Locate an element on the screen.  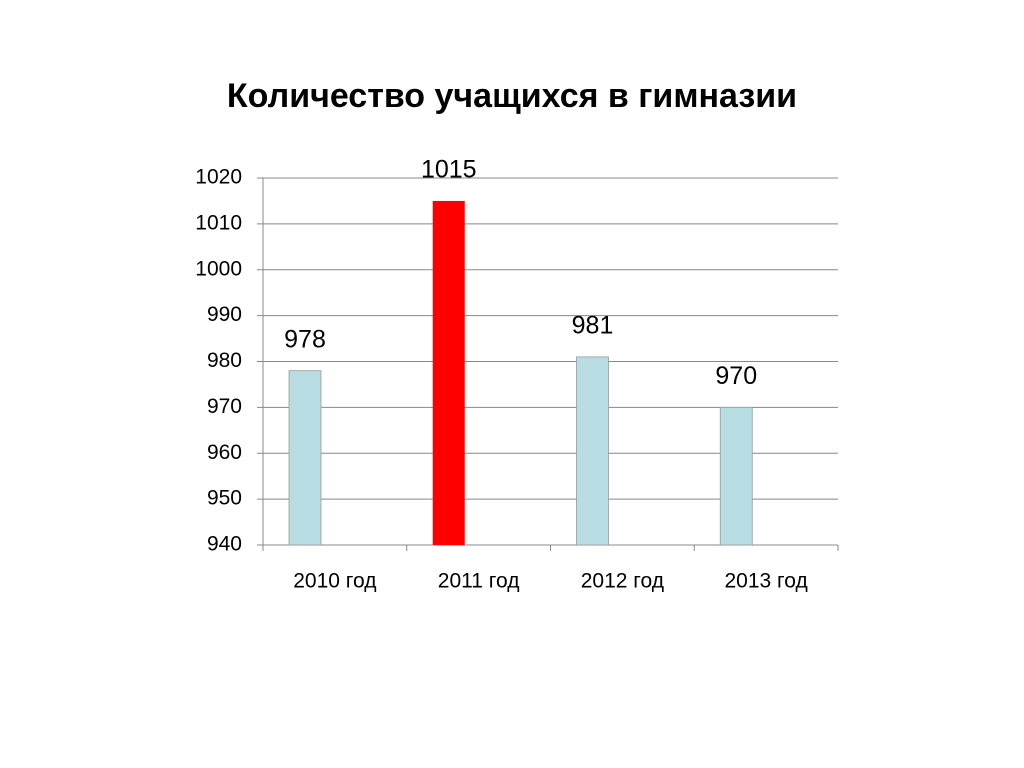
x-tick-label: 2010 год is located at coordinates (334, 581).